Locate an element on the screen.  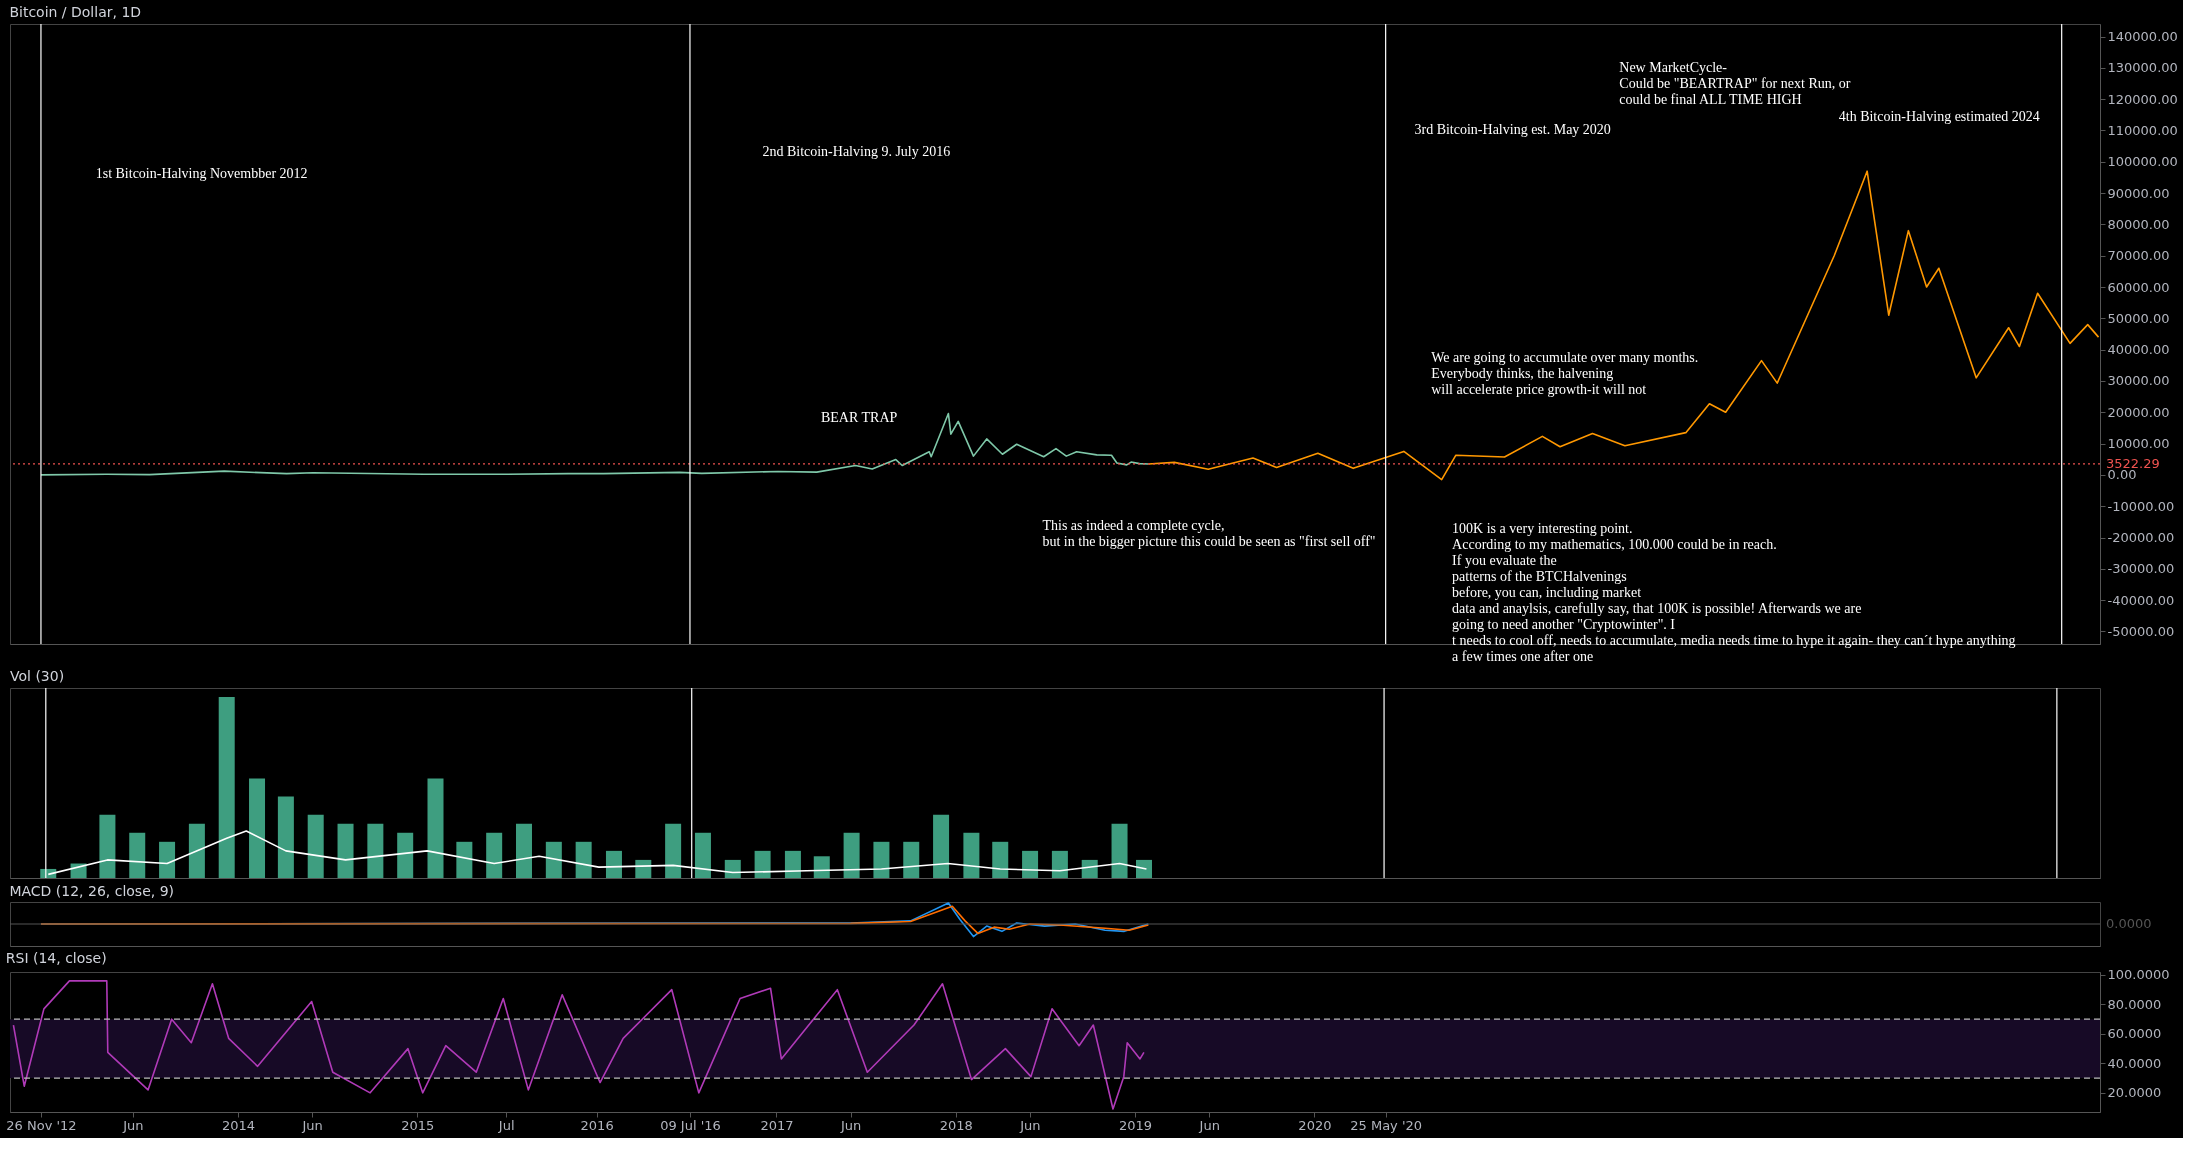
annotation: 3rd Bitcoin-Halving est. May 2020 is located at coordinates (1512, 130).